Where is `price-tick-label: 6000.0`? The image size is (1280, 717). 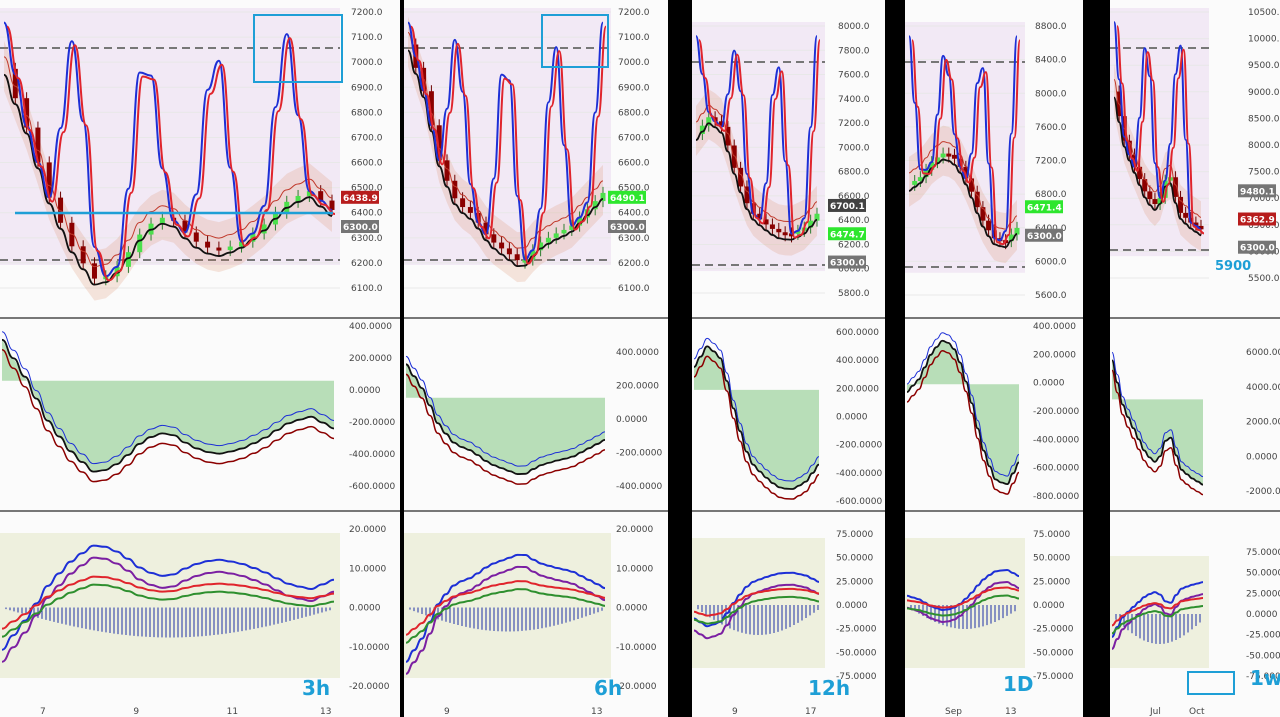
price-tick-label: 6000.0 is located at coordinates (854, 270).